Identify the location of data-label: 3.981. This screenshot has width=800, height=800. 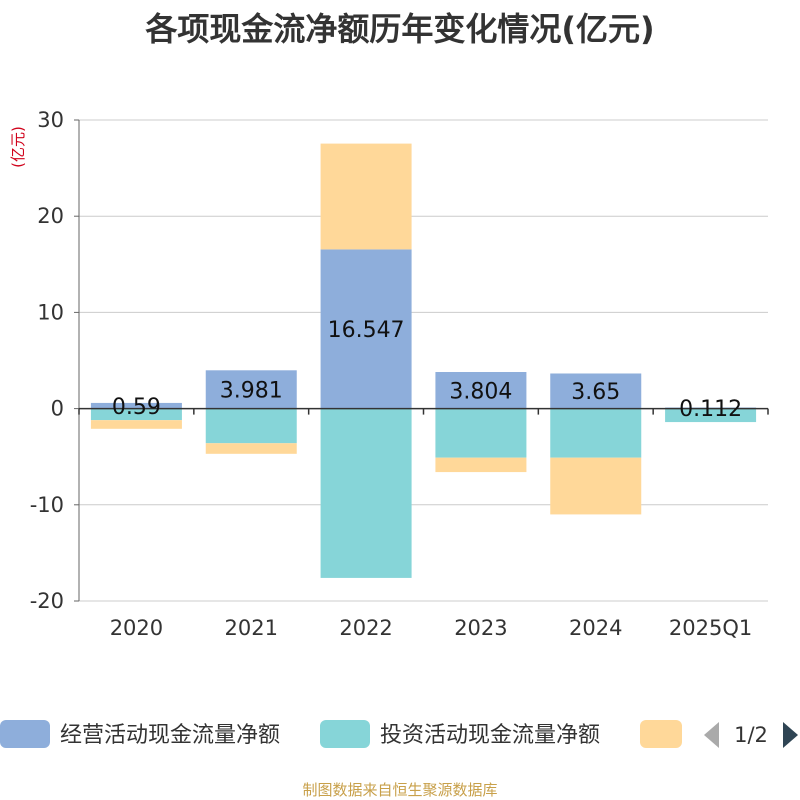
(251, 390).